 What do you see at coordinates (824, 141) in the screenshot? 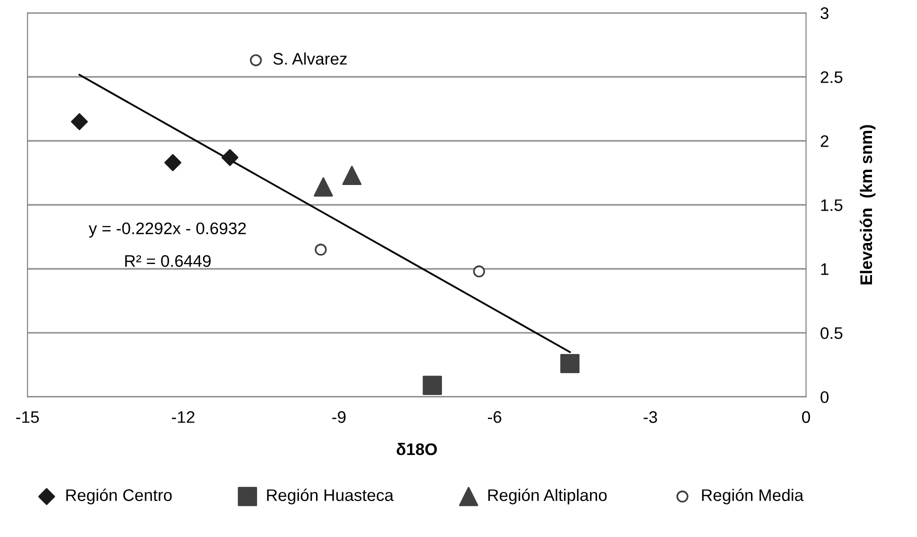
I see `y-tick-label: 2` at bounding box center [824, 141].